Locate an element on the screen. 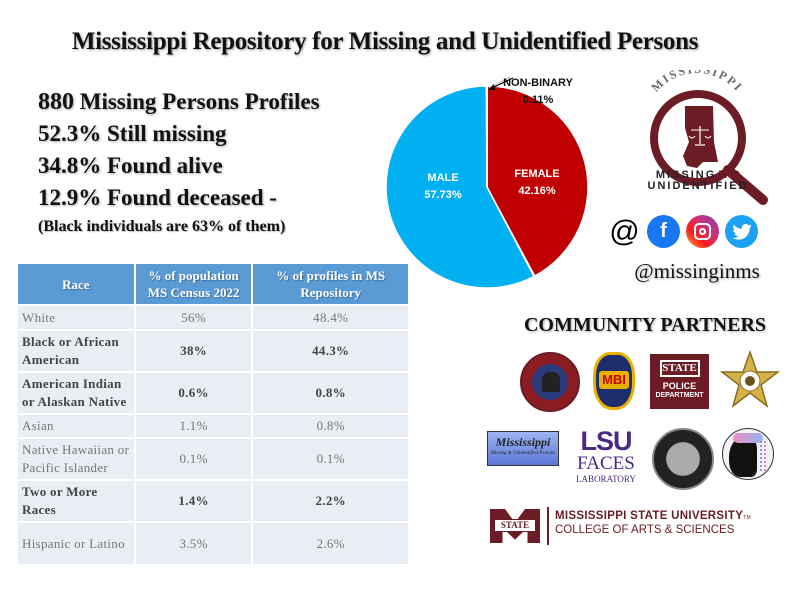 The image size is (800, 600). police-text: POLICE is located at coordinates (679, 386).